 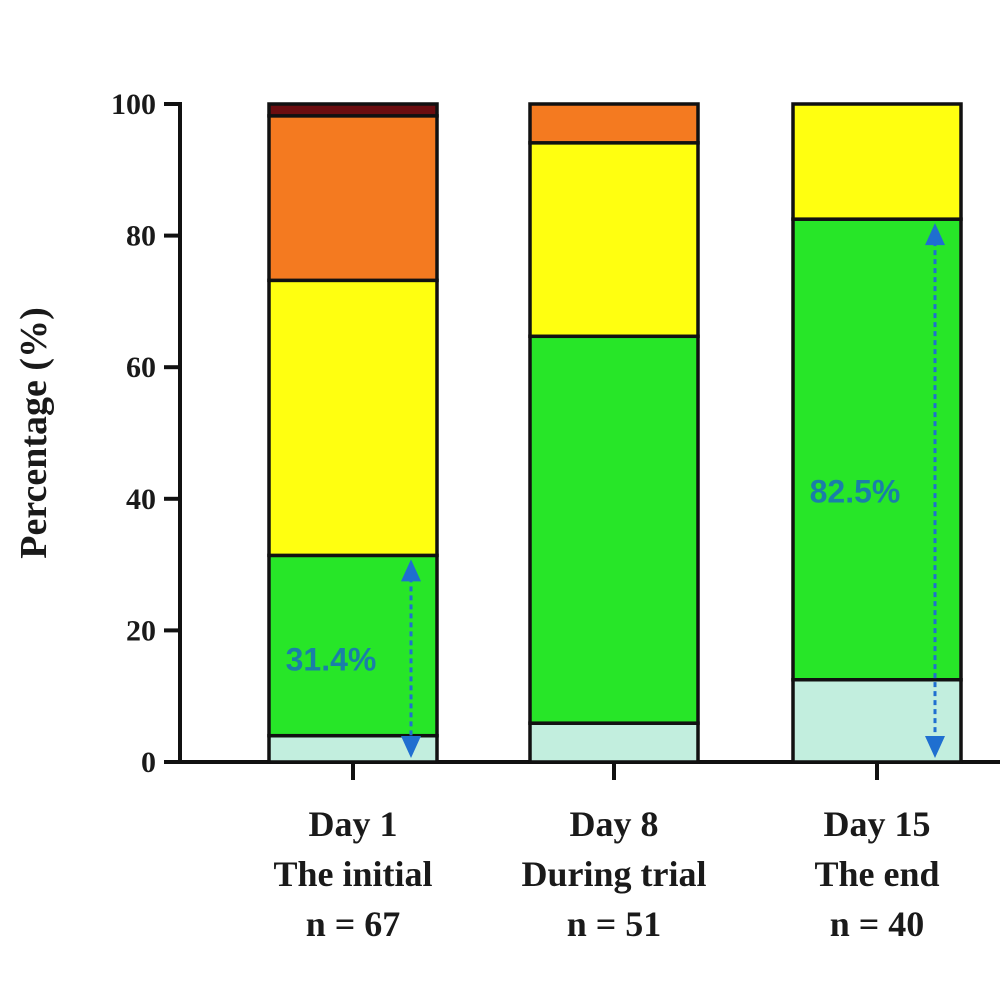 What do you see at coordinates (876, 874) in the screenshot?
I see `category-label: The end` at bounding box center [876, 874].